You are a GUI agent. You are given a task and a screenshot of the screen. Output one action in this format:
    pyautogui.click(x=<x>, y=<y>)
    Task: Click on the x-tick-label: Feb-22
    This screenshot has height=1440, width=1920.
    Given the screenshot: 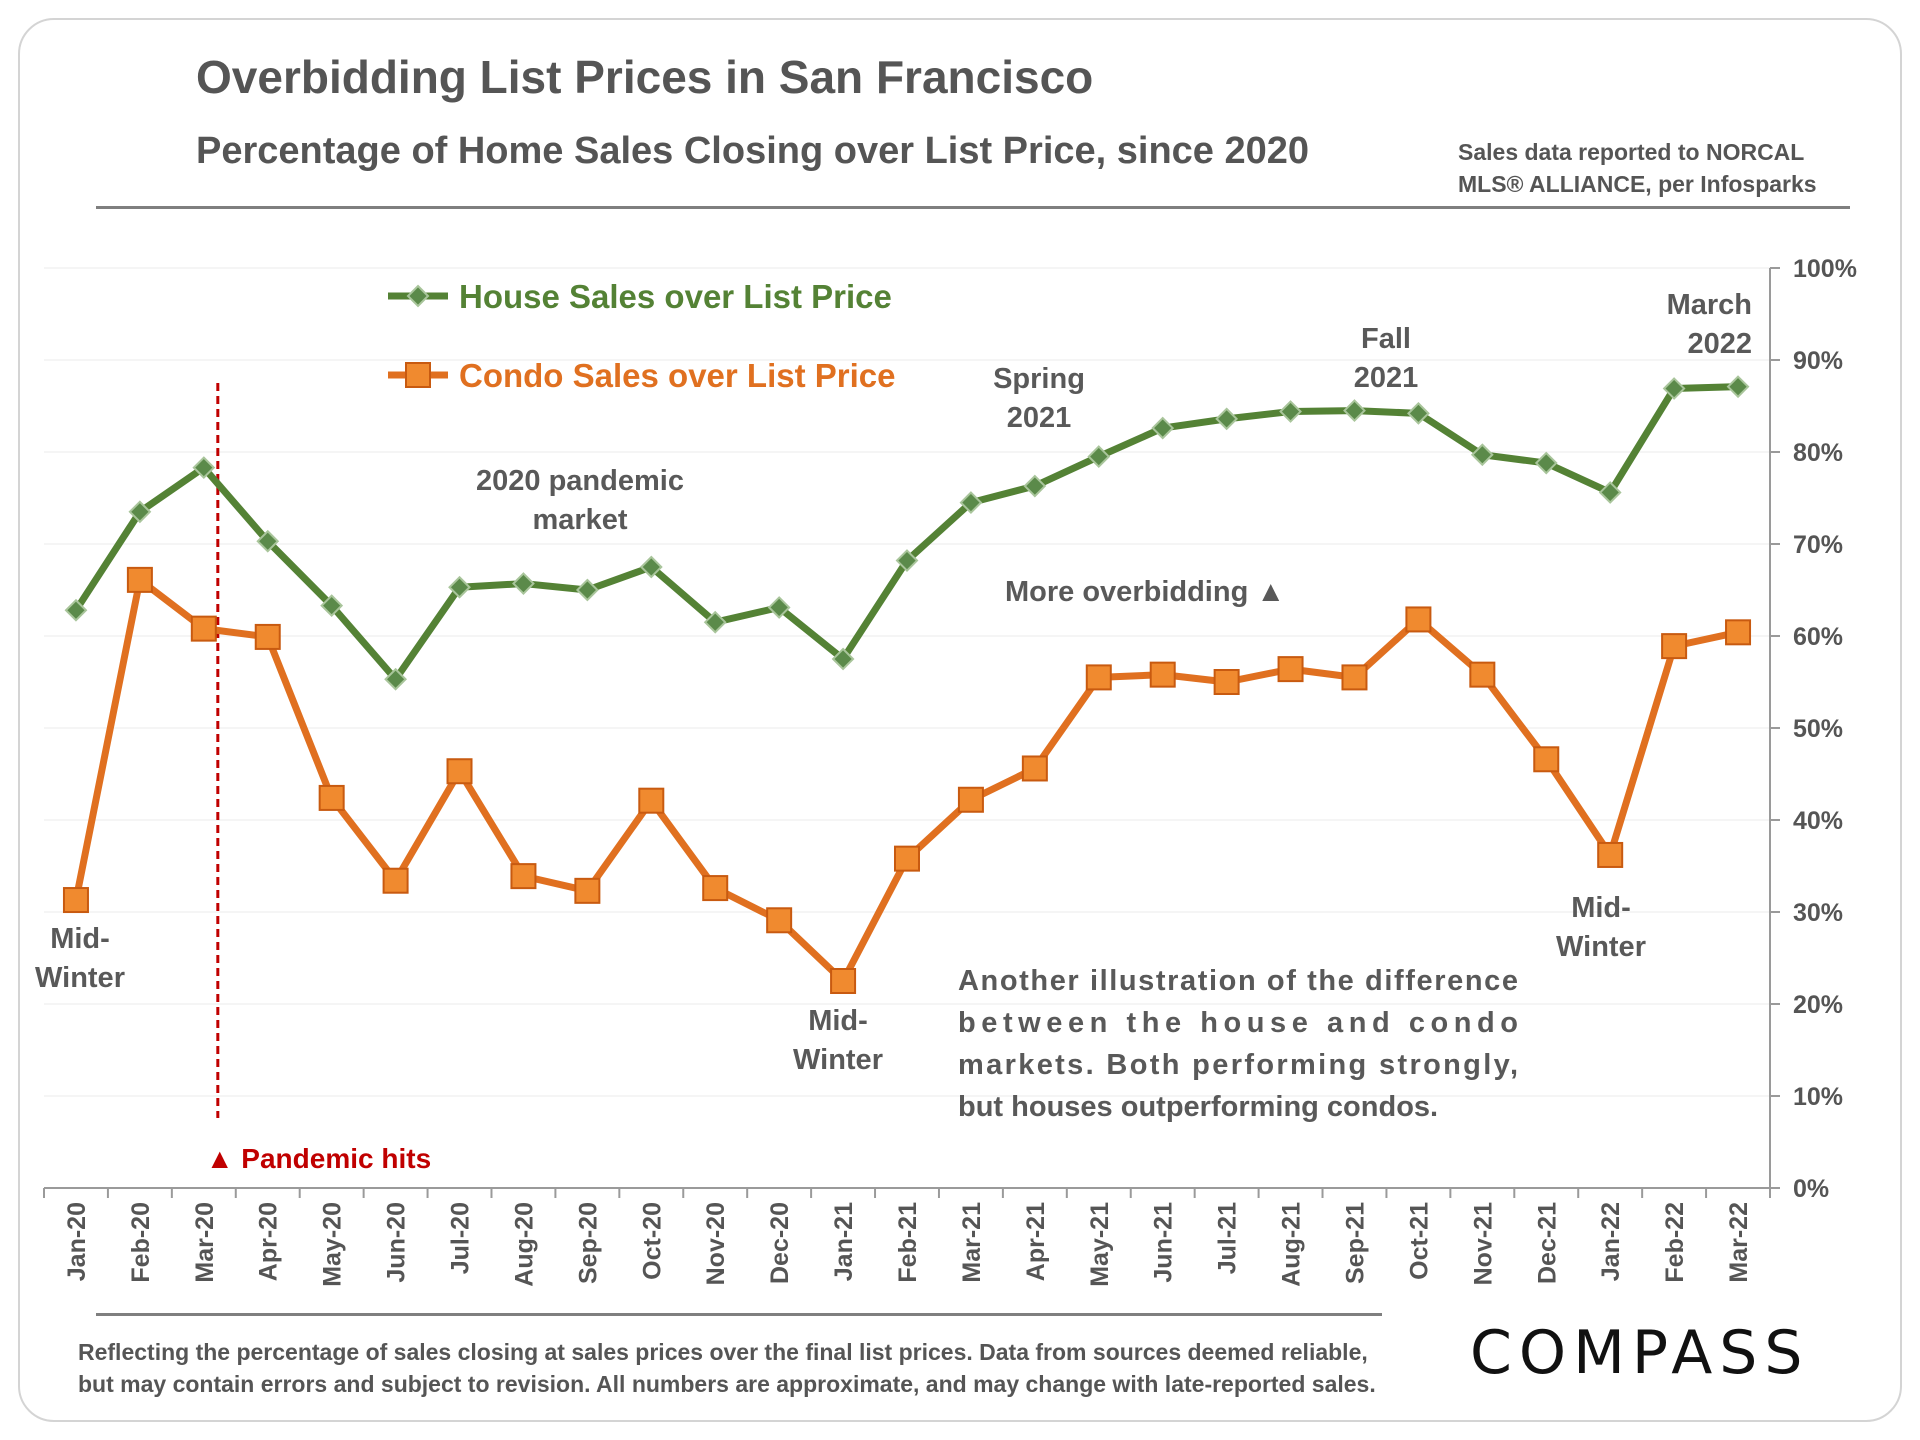 What is the action you would take?
    pyautogui.click(x=1675, y=1242)
    